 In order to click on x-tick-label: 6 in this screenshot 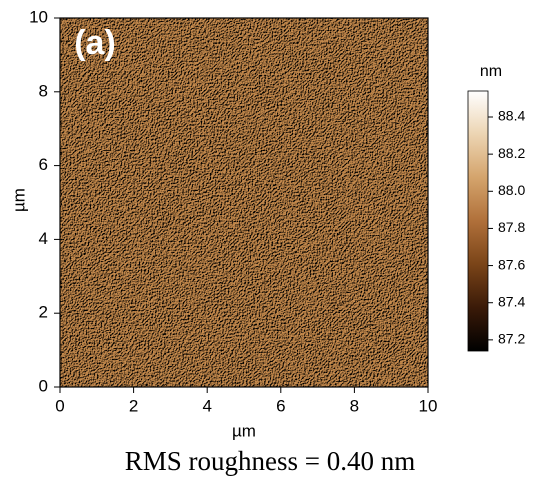, I will do `click(280, 405)`.